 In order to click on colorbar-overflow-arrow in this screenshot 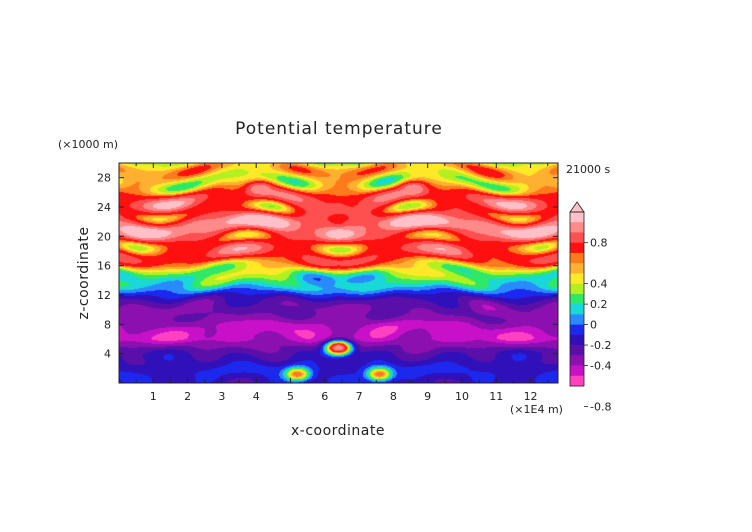, I will do `click(577, 207)`.